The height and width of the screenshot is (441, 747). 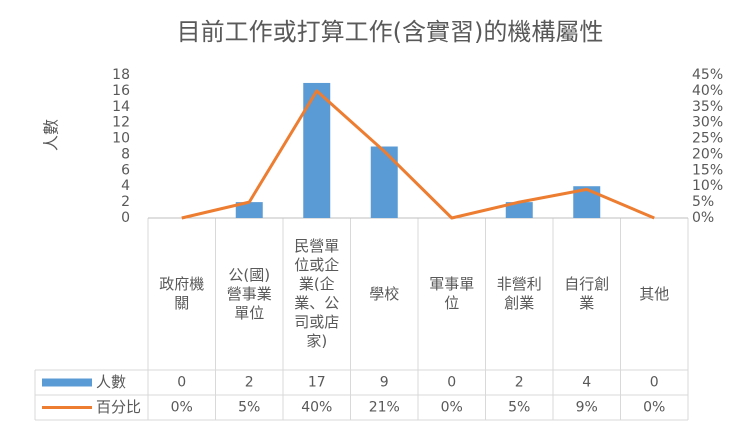 What do you see at coordinates (707, 154) in the screenshot?
I see `y2-tick-label: 20%` at bounding box center [707, 154].